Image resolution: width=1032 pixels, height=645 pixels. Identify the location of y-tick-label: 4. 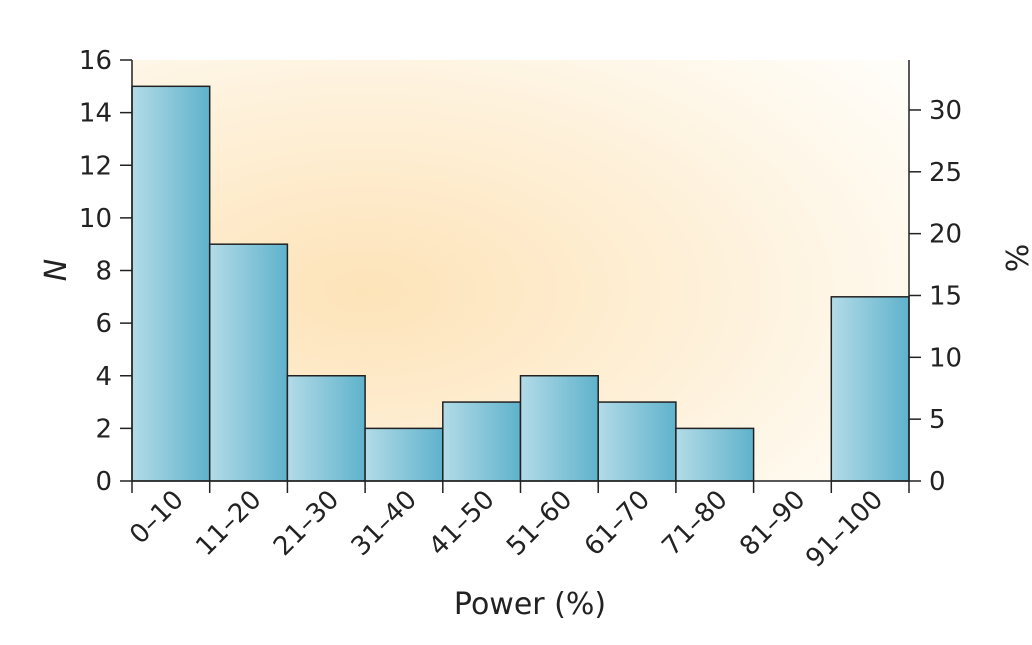
(103, 377).